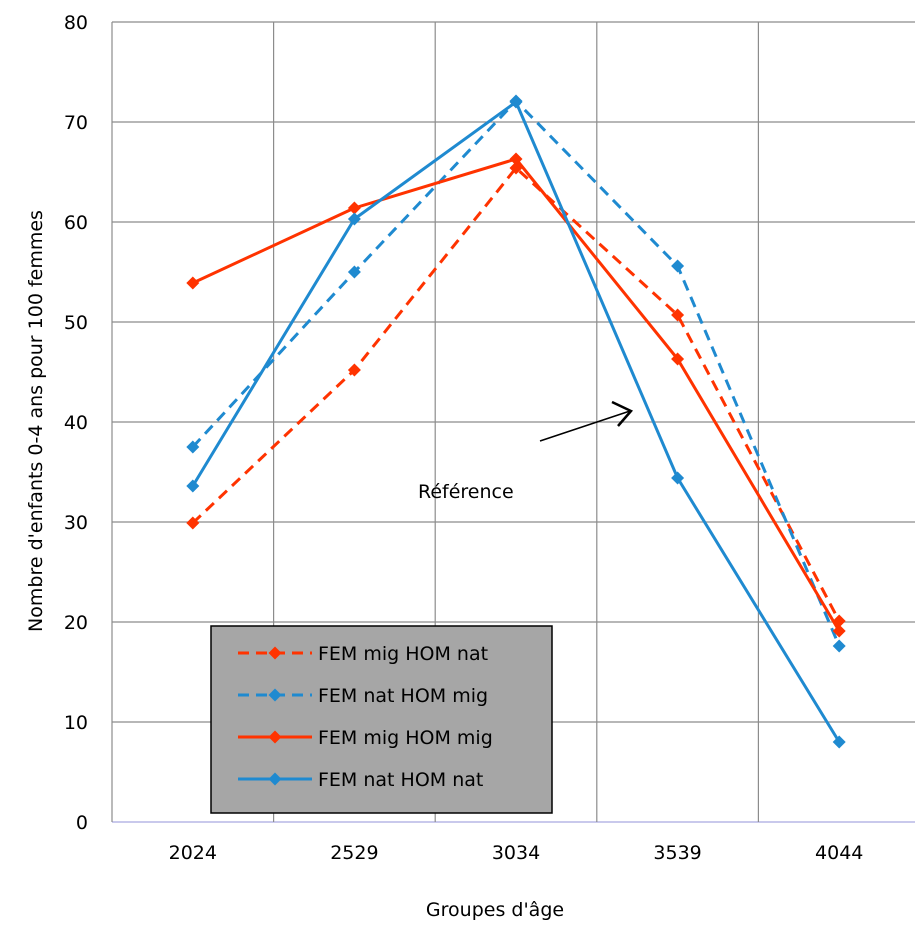  I want to click on legend-box, so click(381, 719).